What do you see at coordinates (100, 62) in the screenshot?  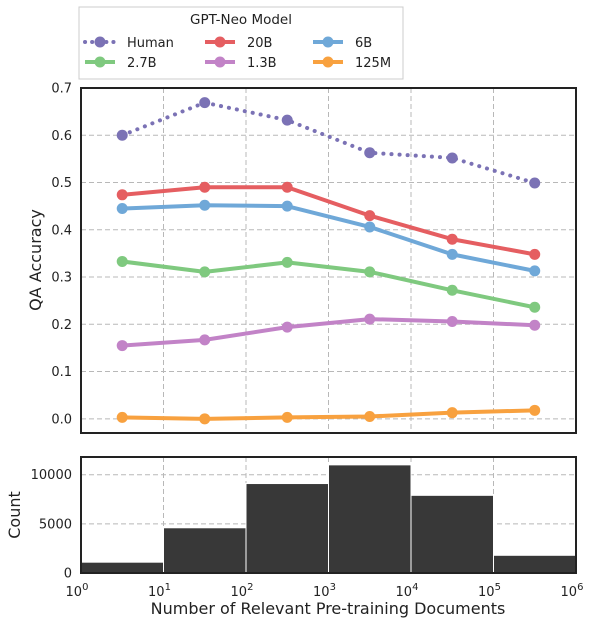 I see `legend-swatch-marker-2.7b` at bounding box center [100, 62].